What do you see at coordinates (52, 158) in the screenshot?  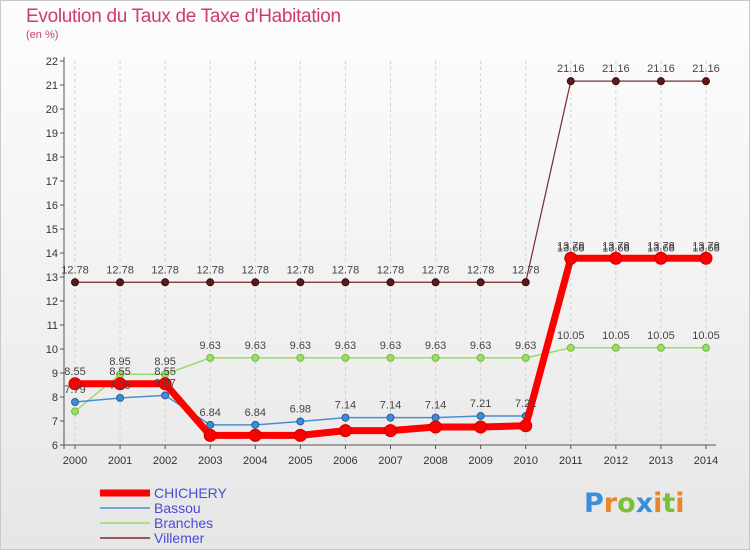 I see `y-tick-label: 18` at bounding box center [52, 158].